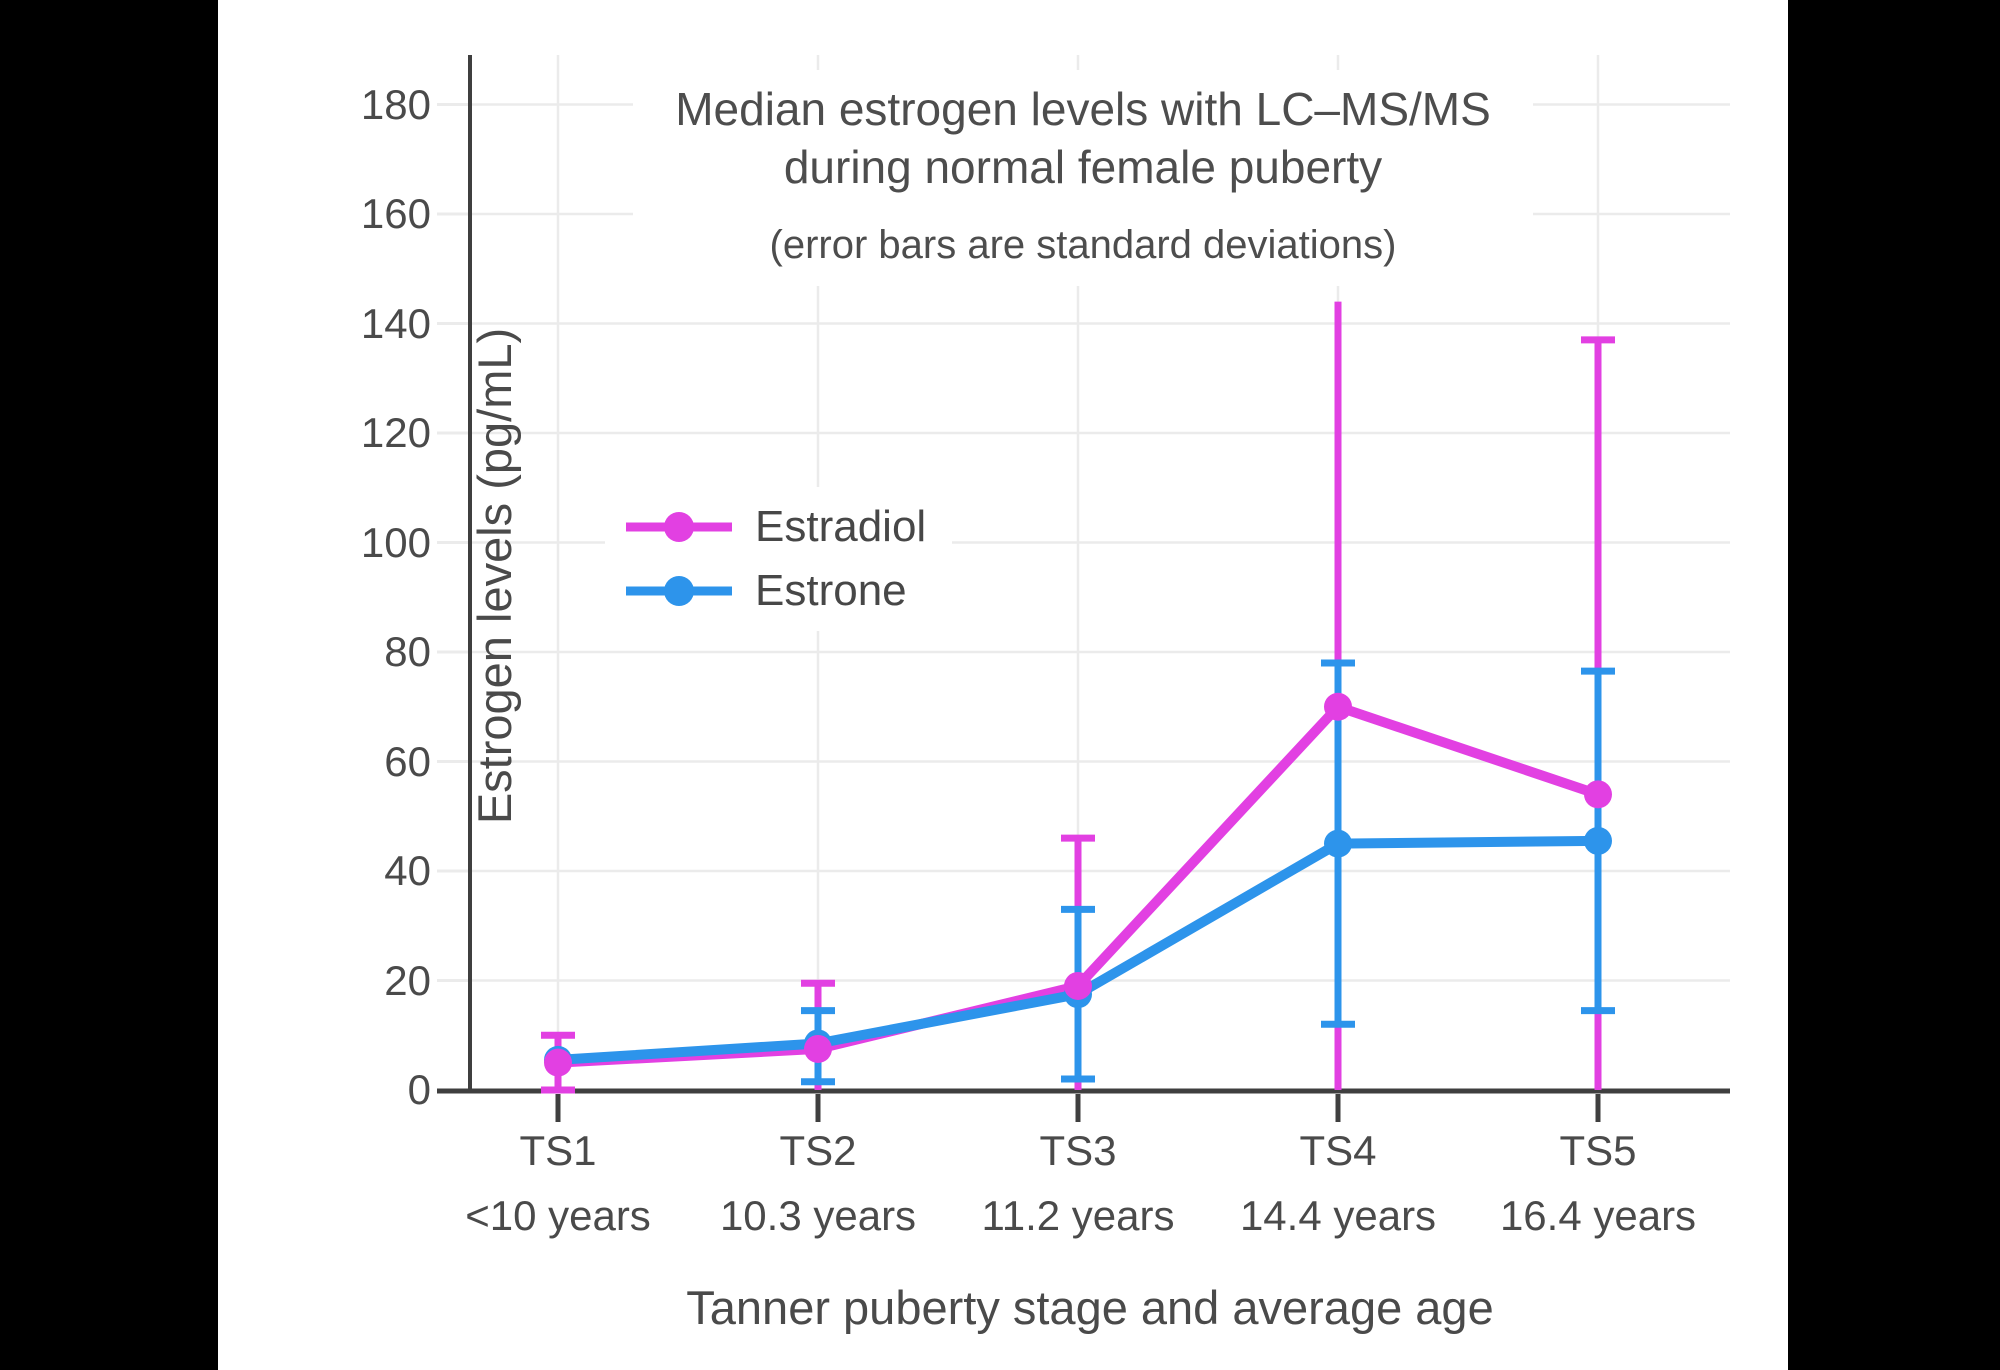 This screenshot has width=2000, height=1370. What do you see at coordinates (841, 526) in the screenshot?
I see `legend-label-estradiol: Estradiol` at bounding box center [841, 526].